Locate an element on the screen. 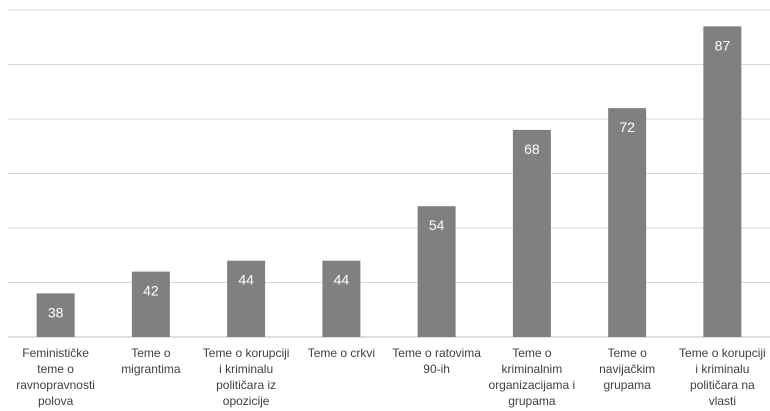  category-label-line: vlasti is located at coordinates (722, 401).